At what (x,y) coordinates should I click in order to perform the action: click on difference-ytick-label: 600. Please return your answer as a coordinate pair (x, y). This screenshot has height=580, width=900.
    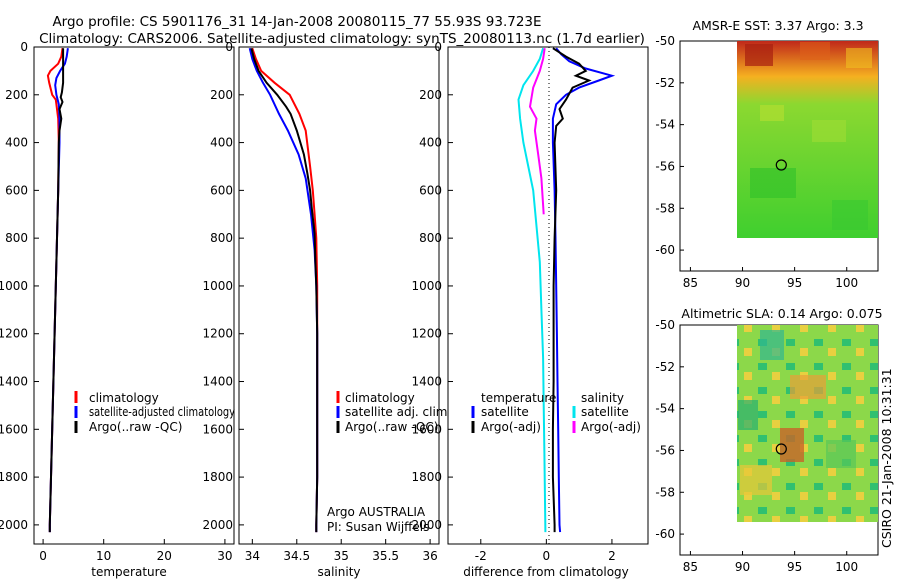
    Looking at the image, I should click on (430, 190).